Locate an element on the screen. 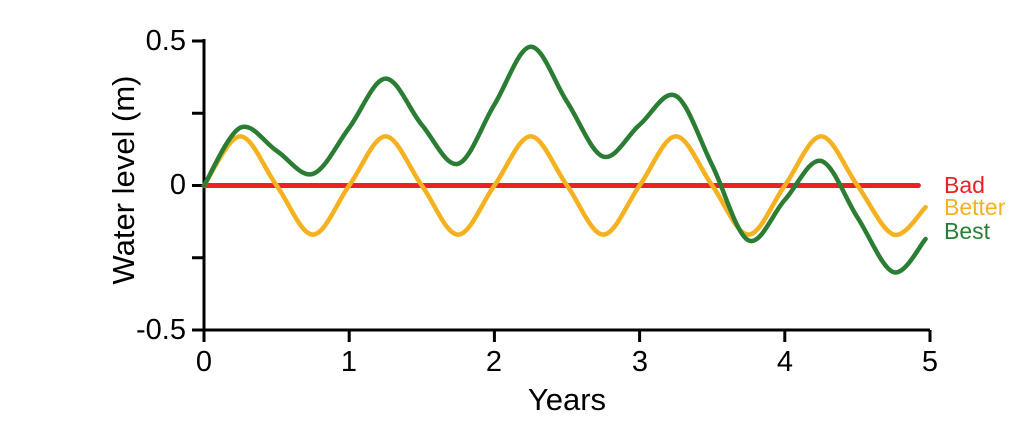  legend-label-bad: Bad is located at coordinates (964, 185).